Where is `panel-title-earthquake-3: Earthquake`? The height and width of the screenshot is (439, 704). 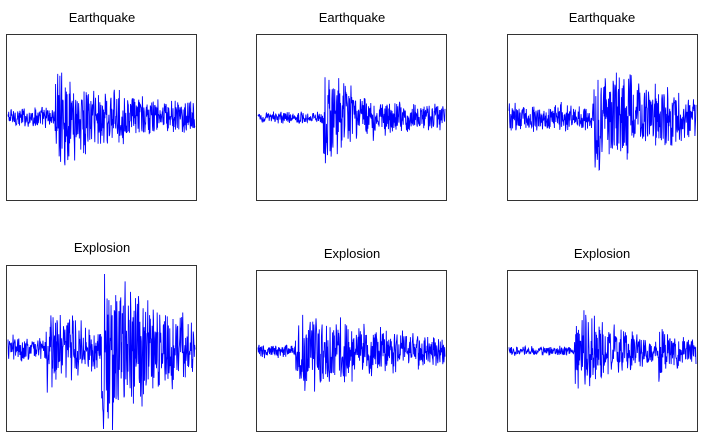
panel-title-earthquake-3: Earthquake is located at coordinates (602, 17).